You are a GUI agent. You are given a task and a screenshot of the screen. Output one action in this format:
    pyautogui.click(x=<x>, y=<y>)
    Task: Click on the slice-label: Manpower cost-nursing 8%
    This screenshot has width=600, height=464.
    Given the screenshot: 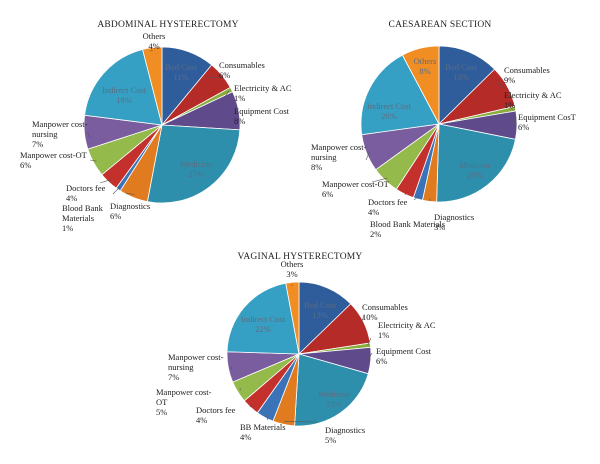 What is the action you would take?
    pyautogui.click(x=339, y=157)
    